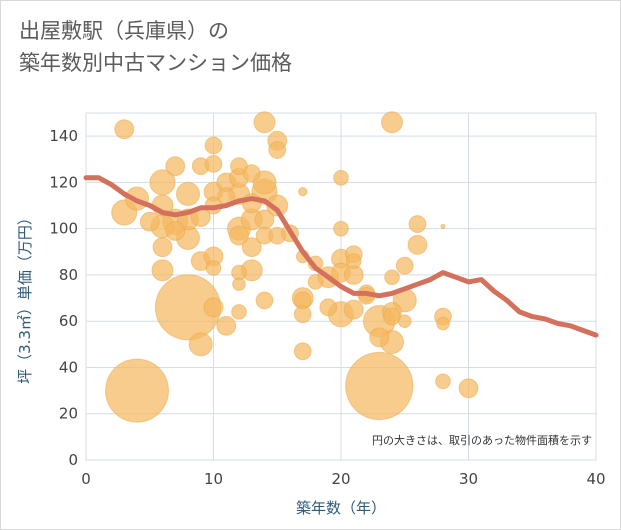 The height and width of the screenshot is (530, 621). I want to click on size-note: 円の大きさは、取引のあった物件面積を示す, so click(482, 440).